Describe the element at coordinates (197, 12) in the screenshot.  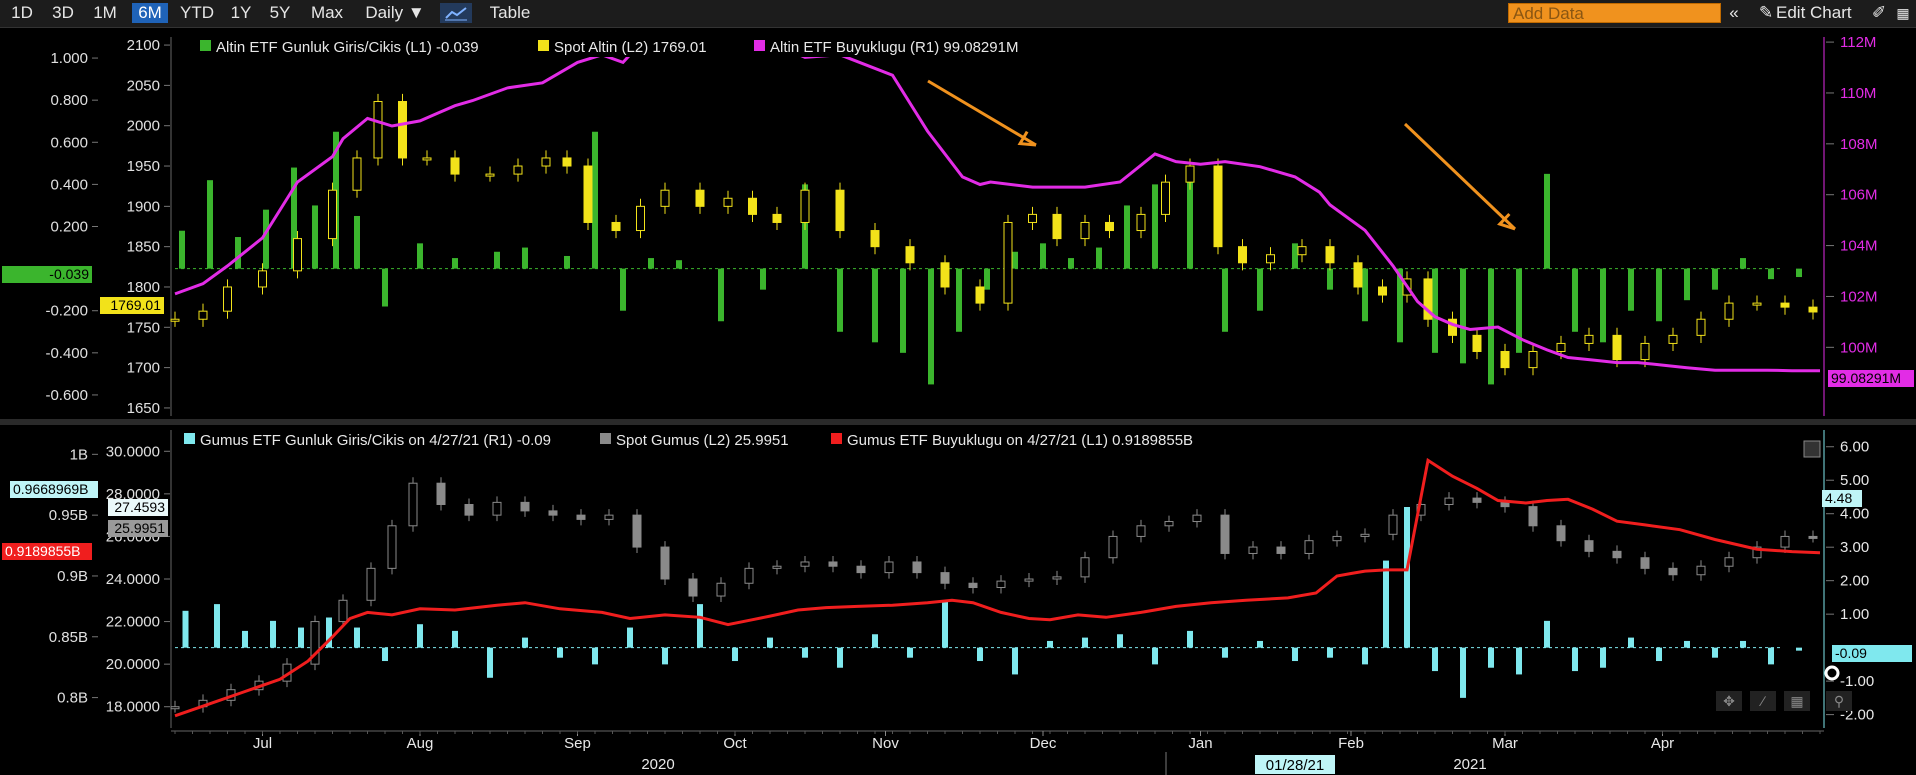
I see `range-ytd-button: YTD` at that location.